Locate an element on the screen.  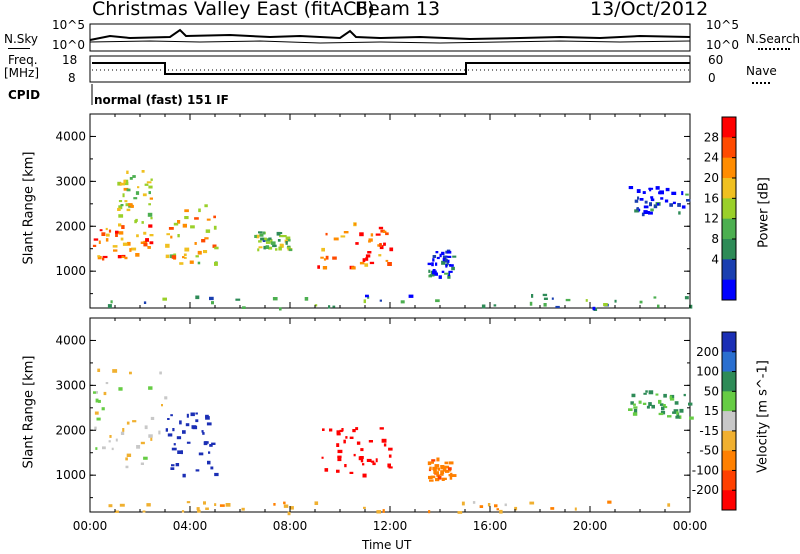
velocity-ylabel: Slant Range [km] is located at coordinates (29, 412).